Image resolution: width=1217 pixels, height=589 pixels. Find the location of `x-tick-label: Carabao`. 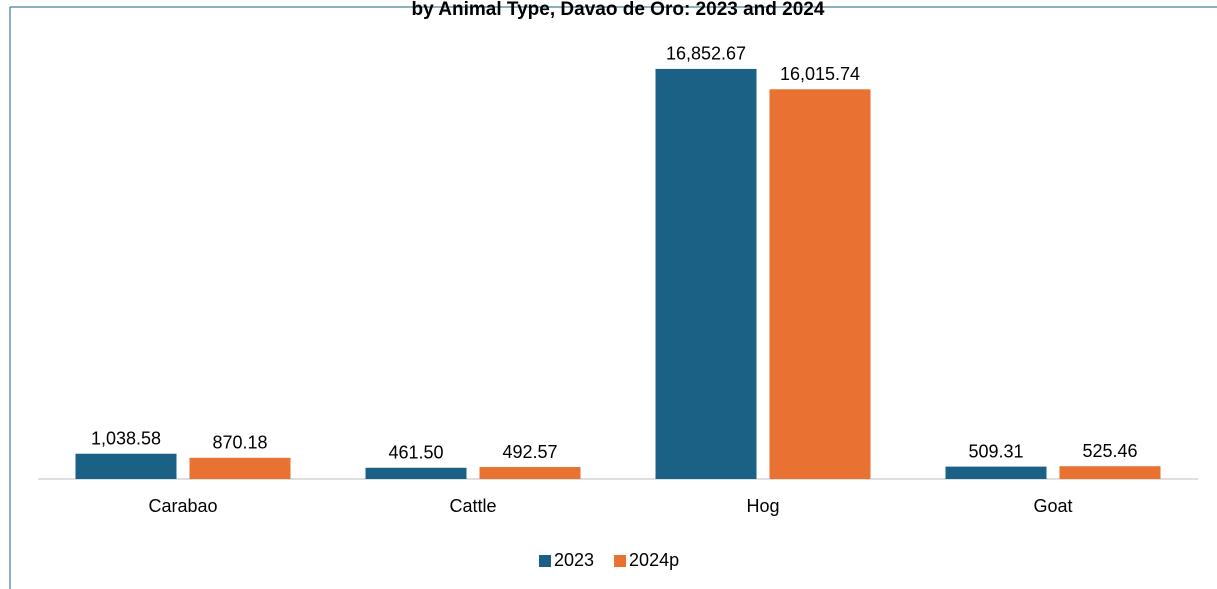

x-tick-label: Carabao is located at coordinates (182, 506).